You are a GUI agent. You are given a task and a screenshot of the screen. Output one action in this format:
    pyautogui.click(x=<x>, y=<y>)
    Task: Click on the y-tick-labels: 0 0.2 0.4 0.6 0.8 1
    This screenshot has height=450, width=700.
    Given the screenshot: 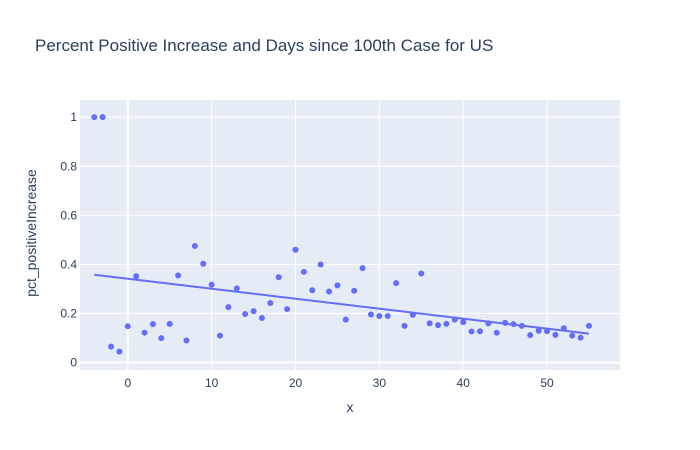 What is the action you would take?
    pyautogui.click(x=68, y=239)
    